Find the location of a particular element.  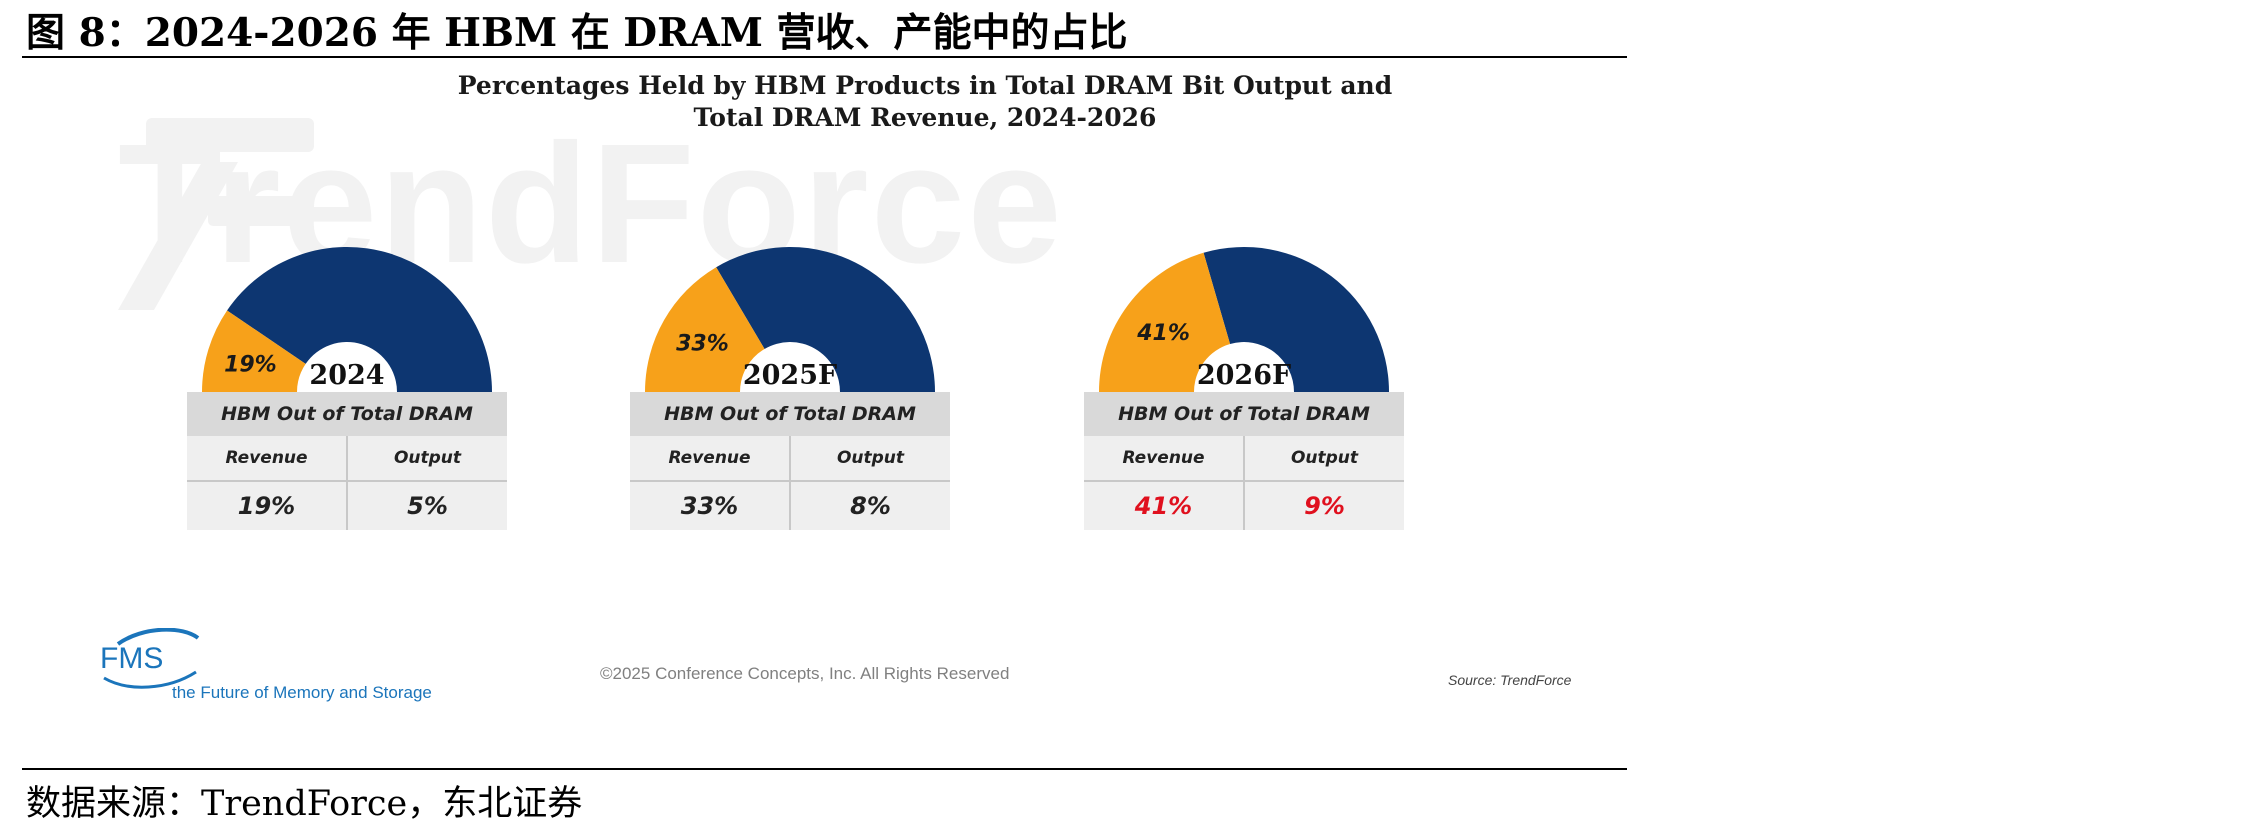

donut-2024: 19% 2024 is located at coordinates (347, 319).